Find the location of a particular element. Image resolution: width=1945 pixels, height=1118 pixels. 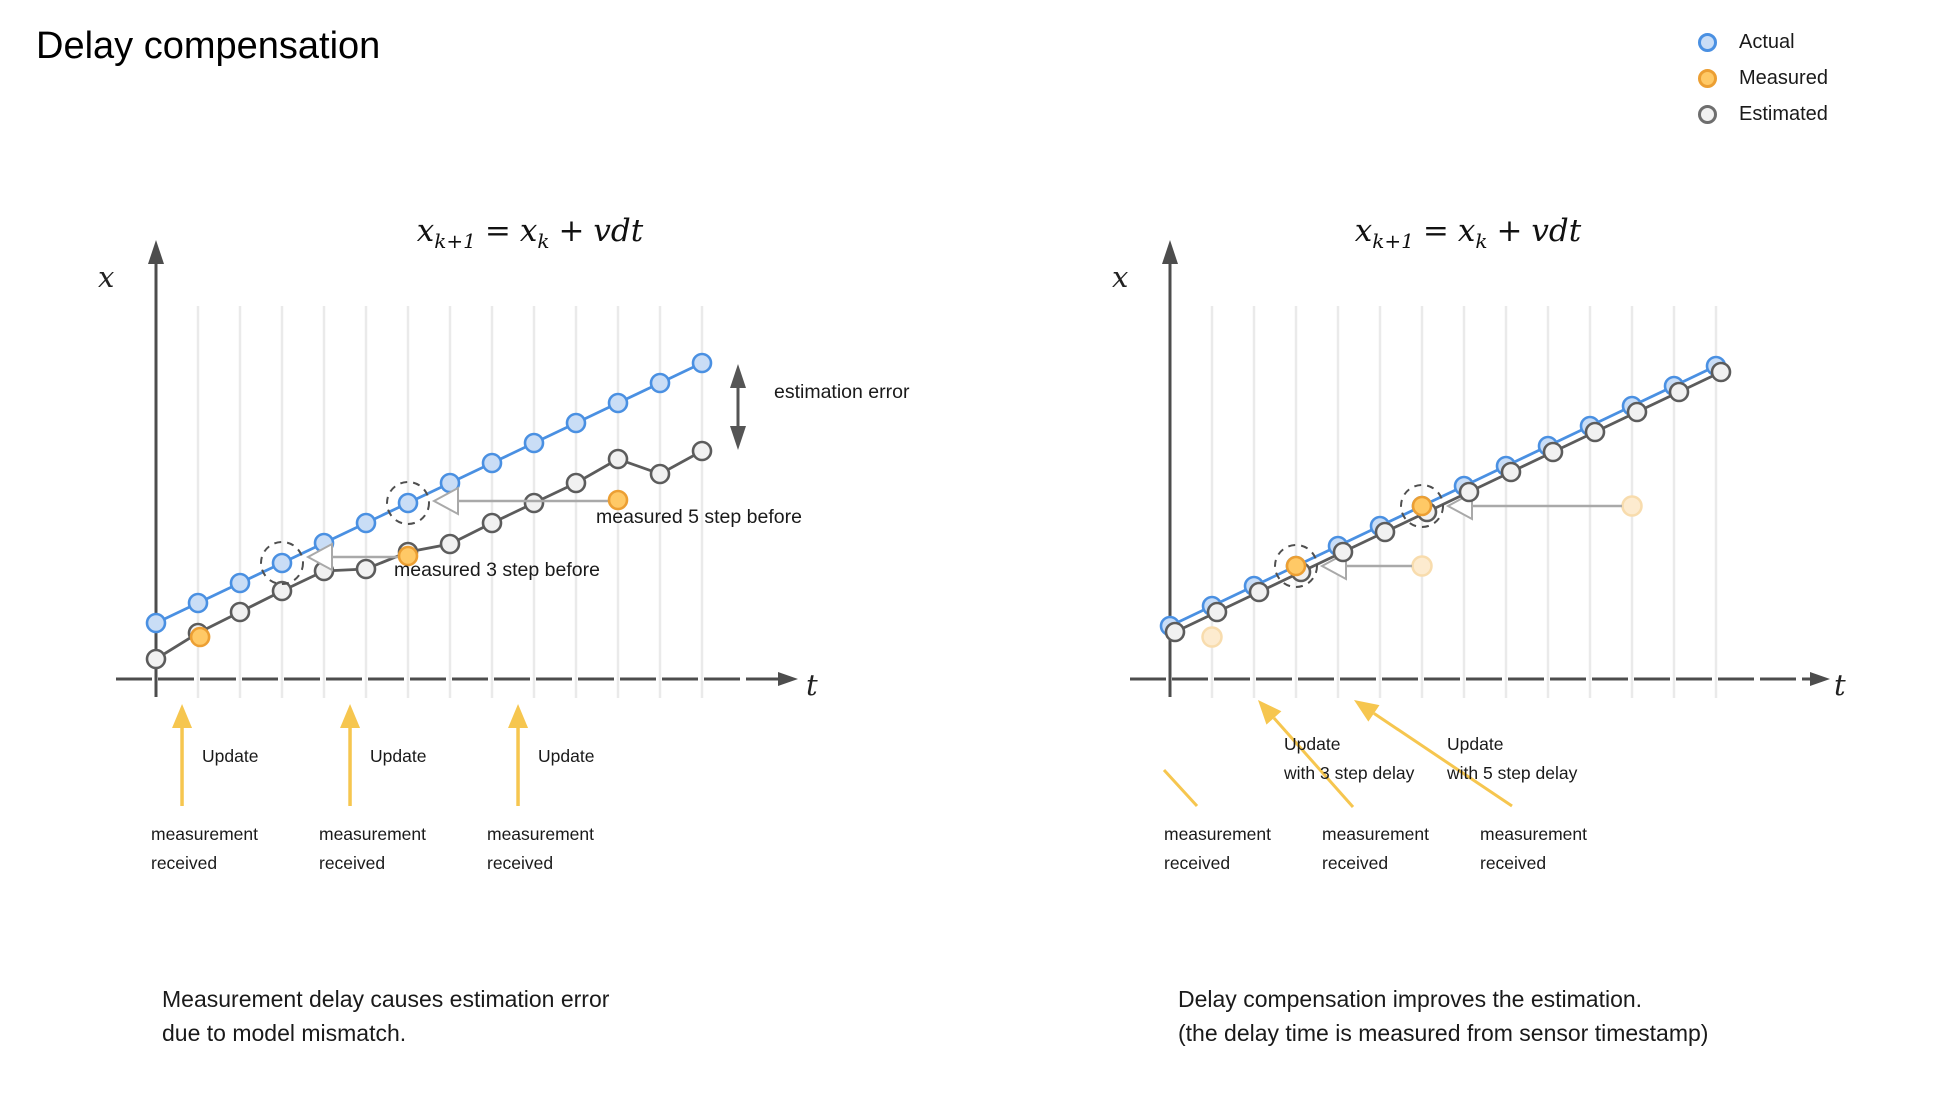

left-plot is located at coordinates (457, 469).